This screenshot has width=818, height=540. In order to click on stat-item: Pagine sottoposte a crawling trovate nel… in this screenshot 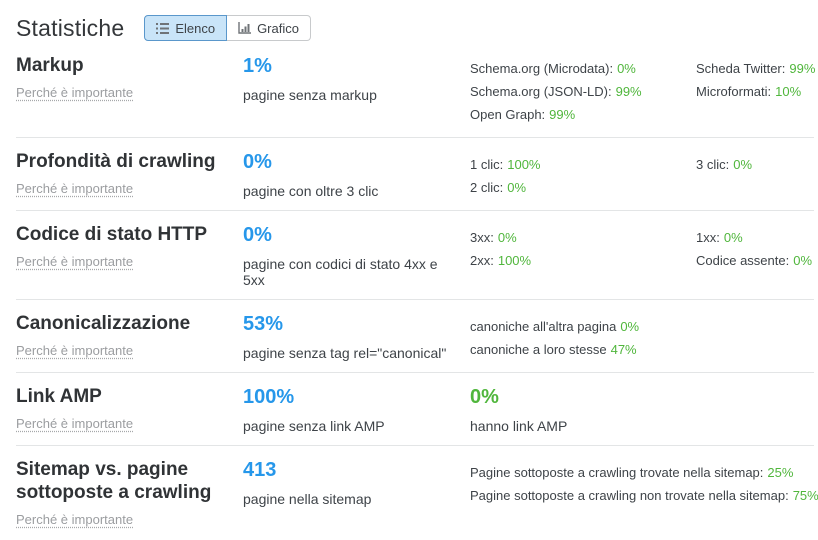, I will do `click(642, 472)`.